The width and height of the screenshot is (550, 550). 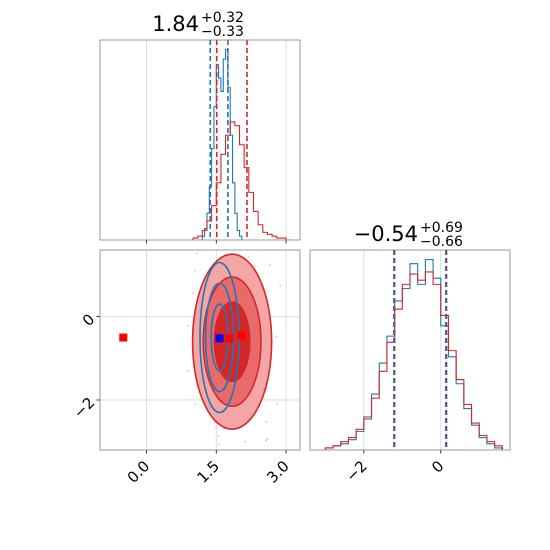 I want to click on hist-p0-blue, so click(x=222, y=144).